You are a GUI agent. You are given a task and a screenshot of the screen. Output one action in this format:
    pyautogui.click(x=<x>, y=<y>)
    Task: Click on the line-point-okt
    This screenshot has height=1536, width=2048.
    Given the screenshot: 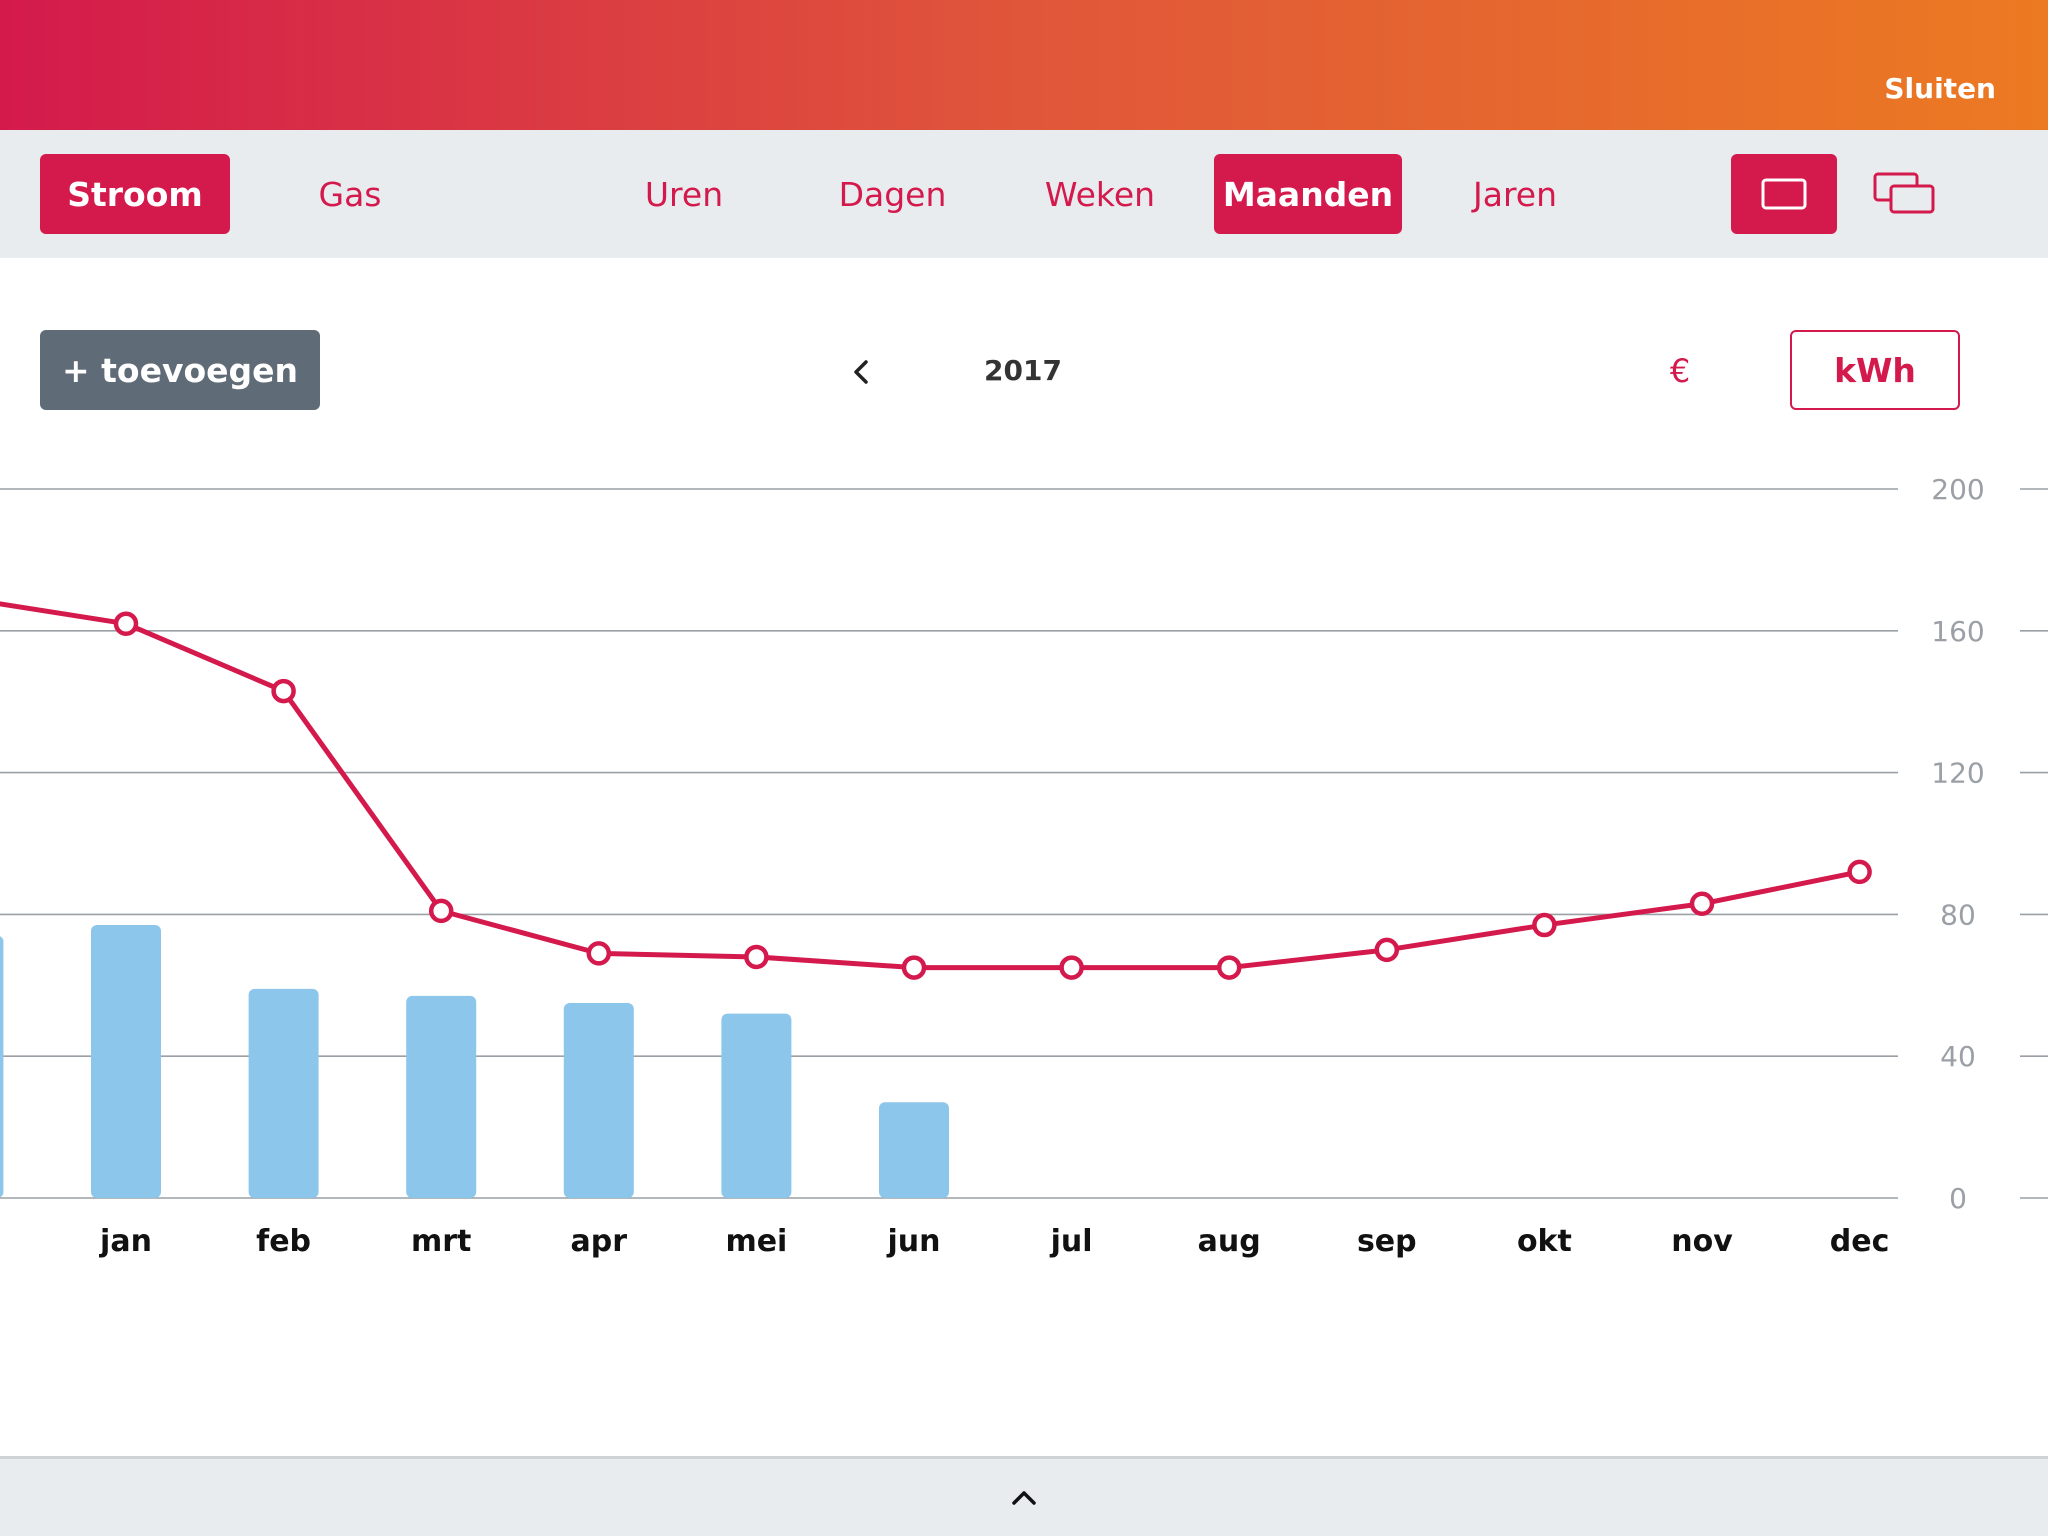 What is the action you would take?
    pyautogui.click(x=1544, y=925)
    